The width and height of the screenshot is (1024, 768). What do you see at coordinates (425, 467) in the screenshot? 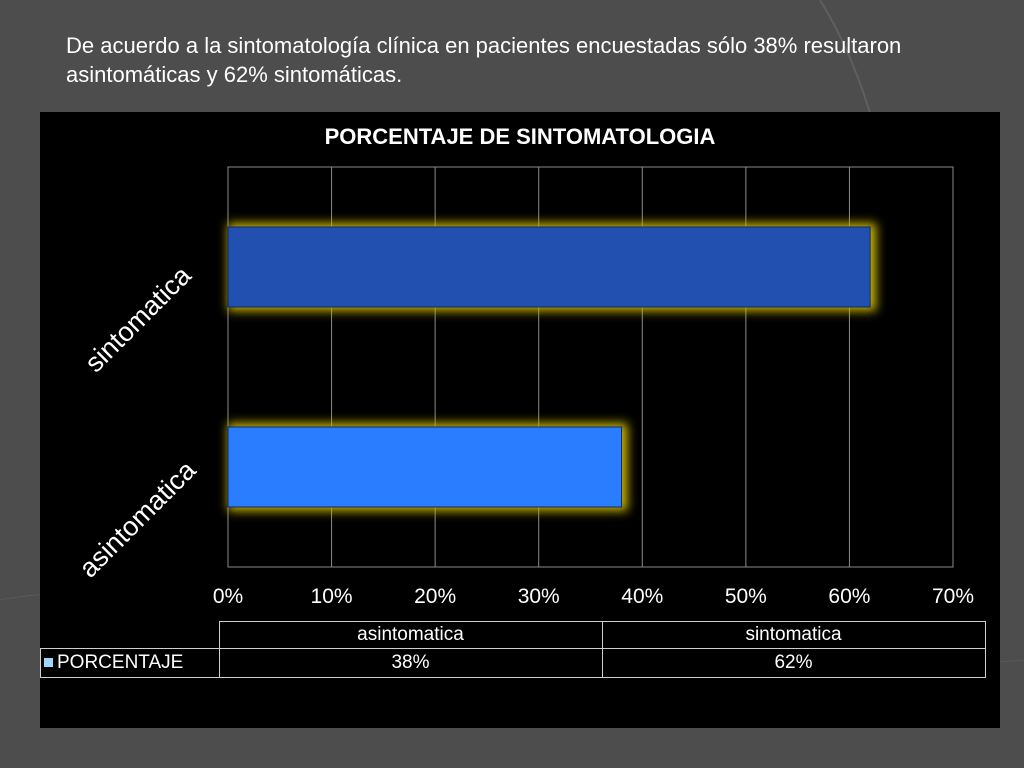
I see `bar-asintomatica` at bounding box center [425, 467].